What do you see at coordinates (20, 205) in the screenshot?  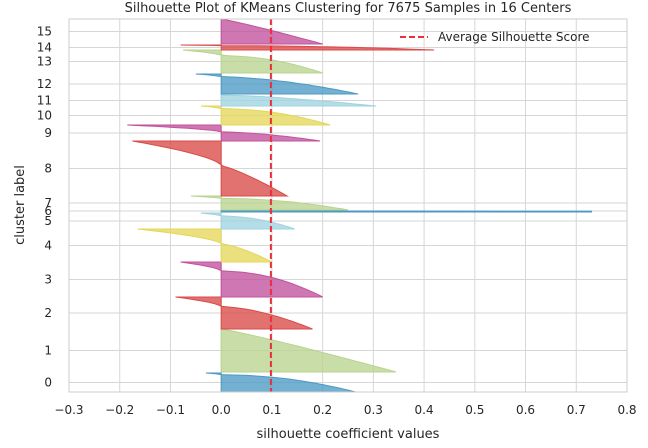 I see `y-axis-title: cluster label` at bounding box center [20, 205].